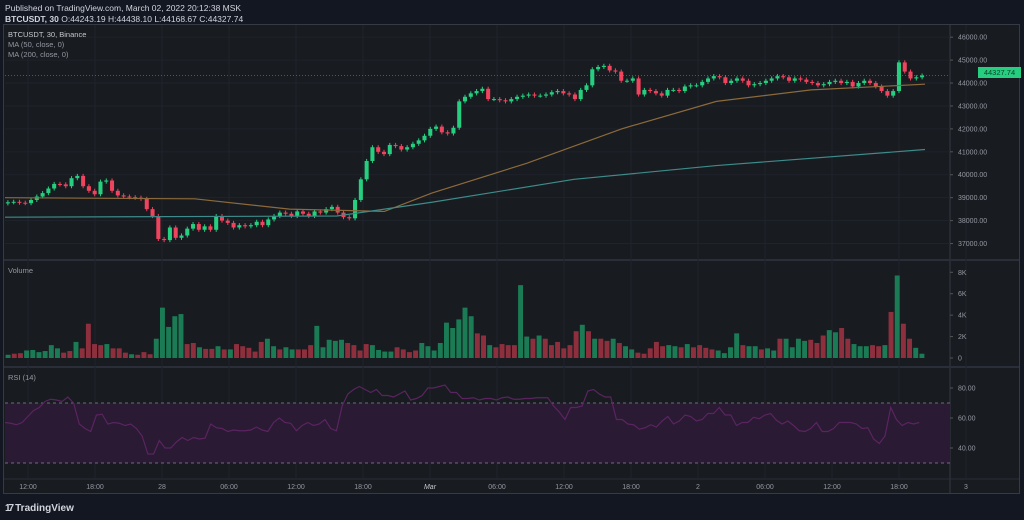  Describe the element at coordinates (22, 377) in the screenshot. I see `rsi-pane-title: RSI (14)` at that location.